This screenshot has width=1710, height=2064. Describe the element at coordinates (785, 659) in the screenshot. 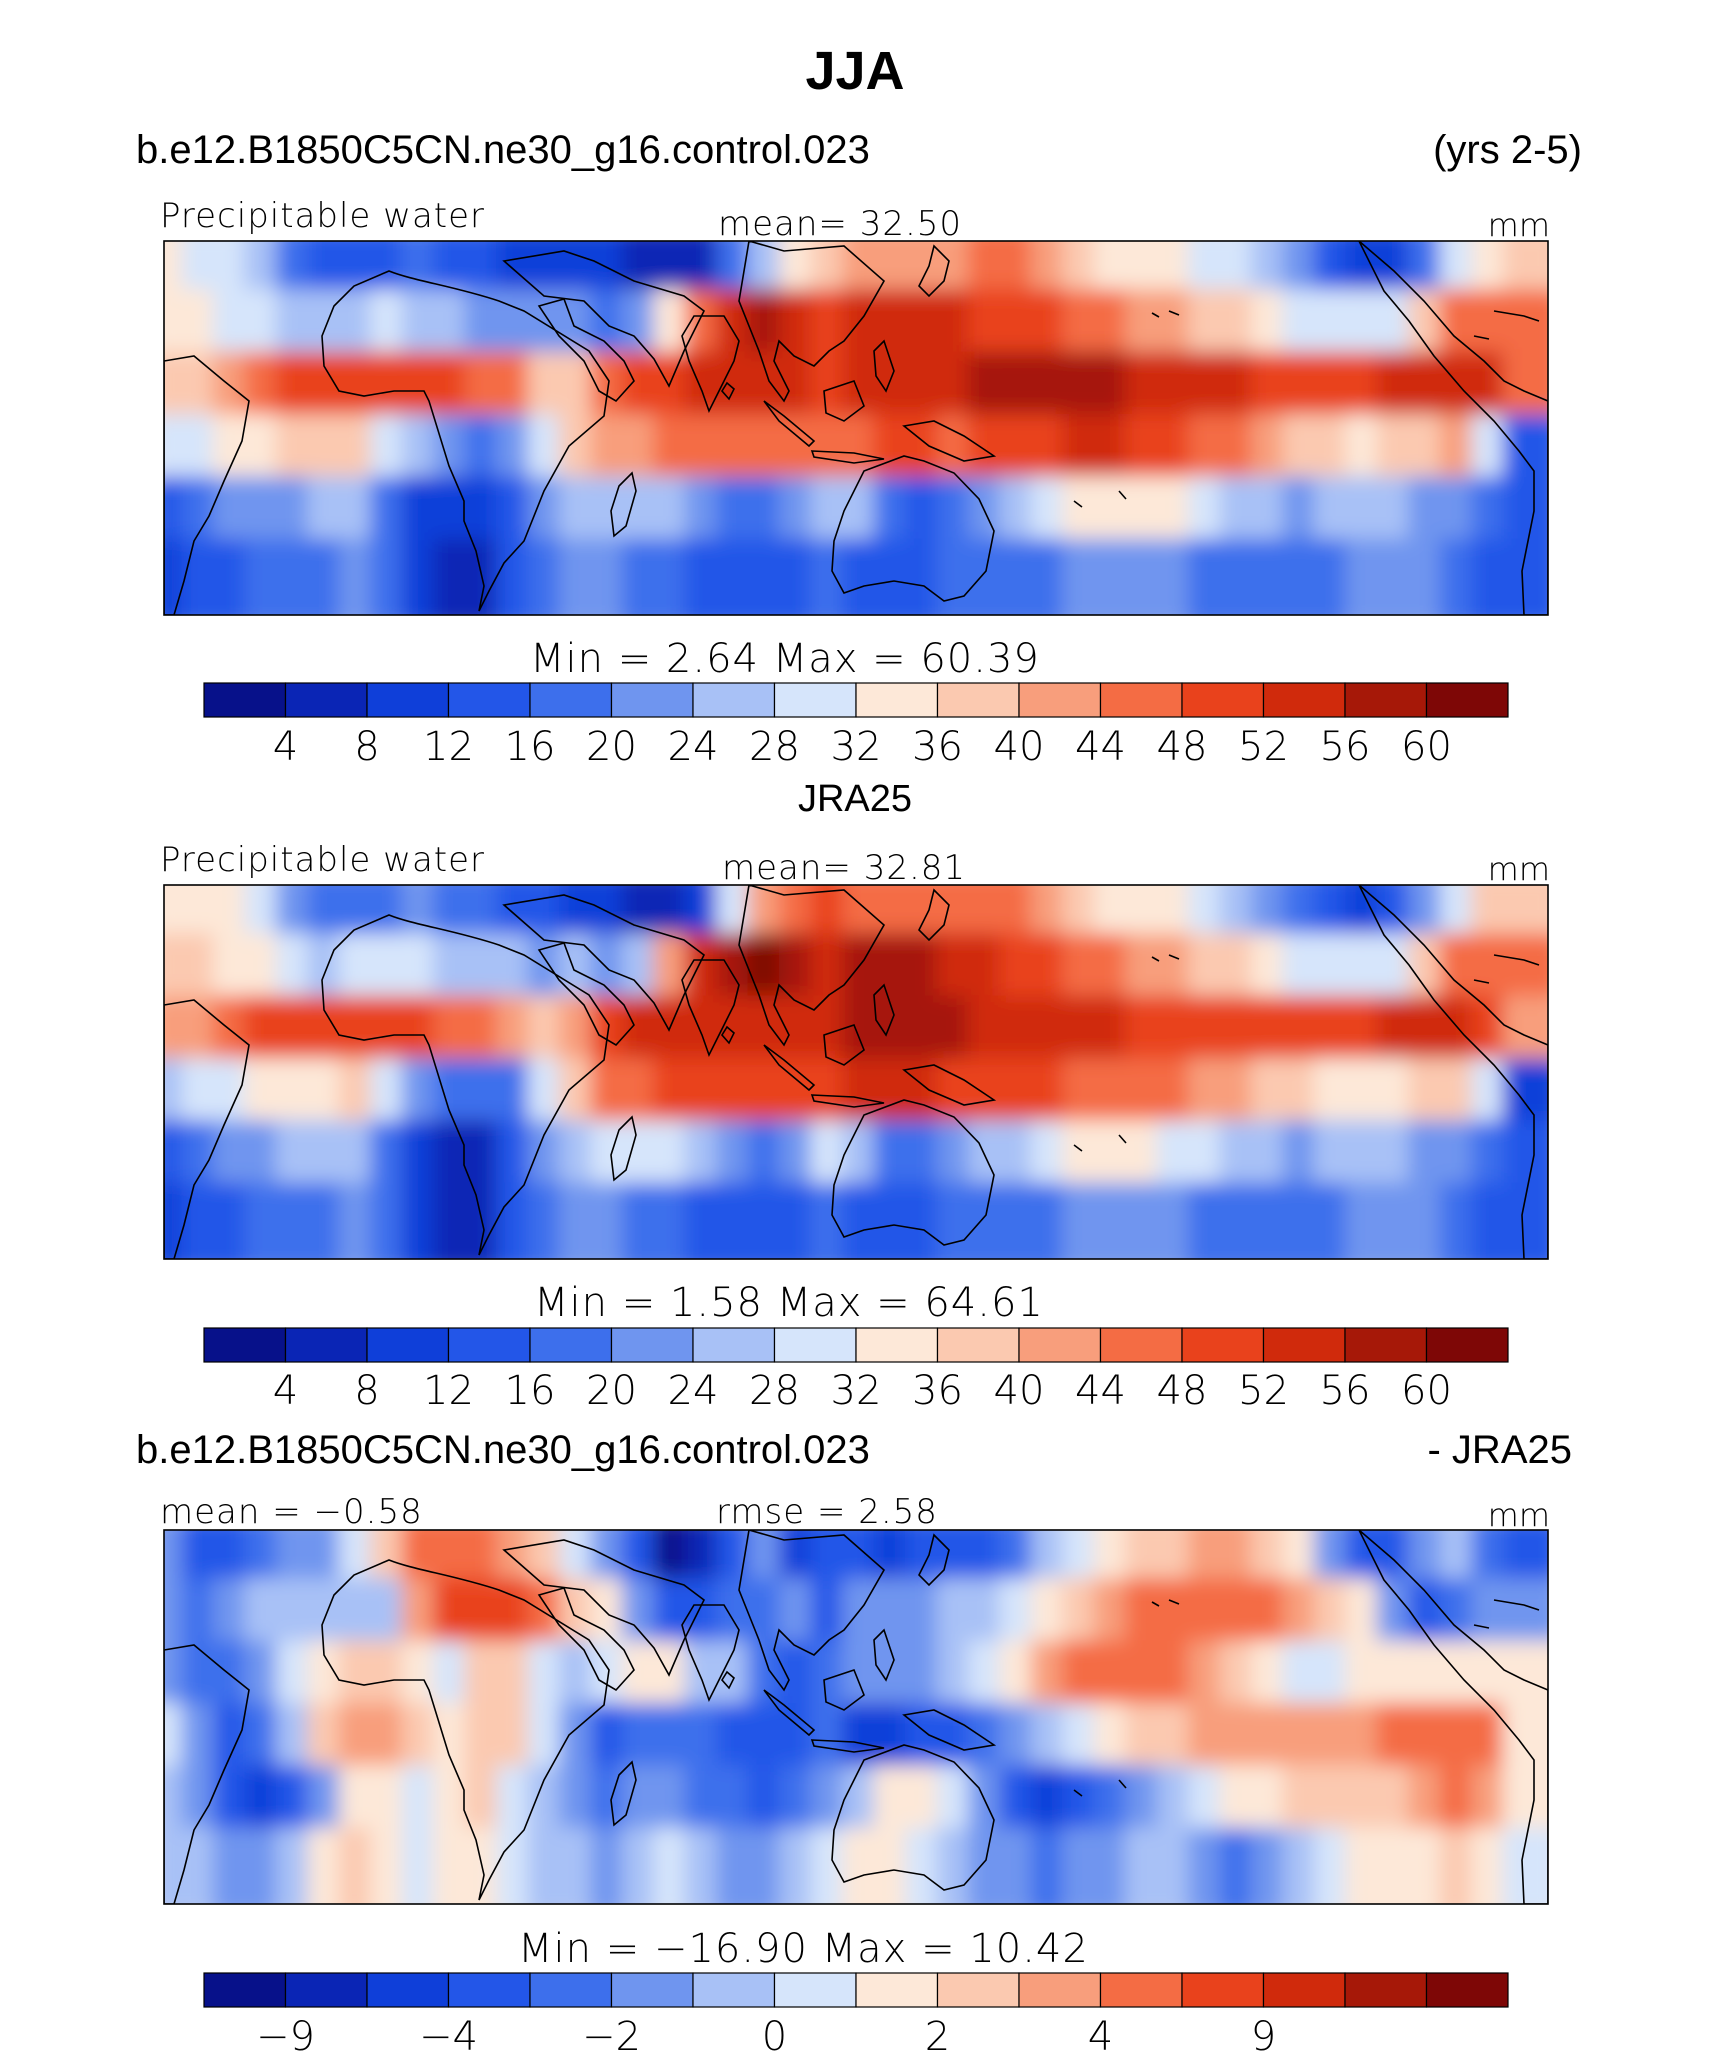

I see `panel1-minmax: Min = 2.64 Max = 60.39` at that location.